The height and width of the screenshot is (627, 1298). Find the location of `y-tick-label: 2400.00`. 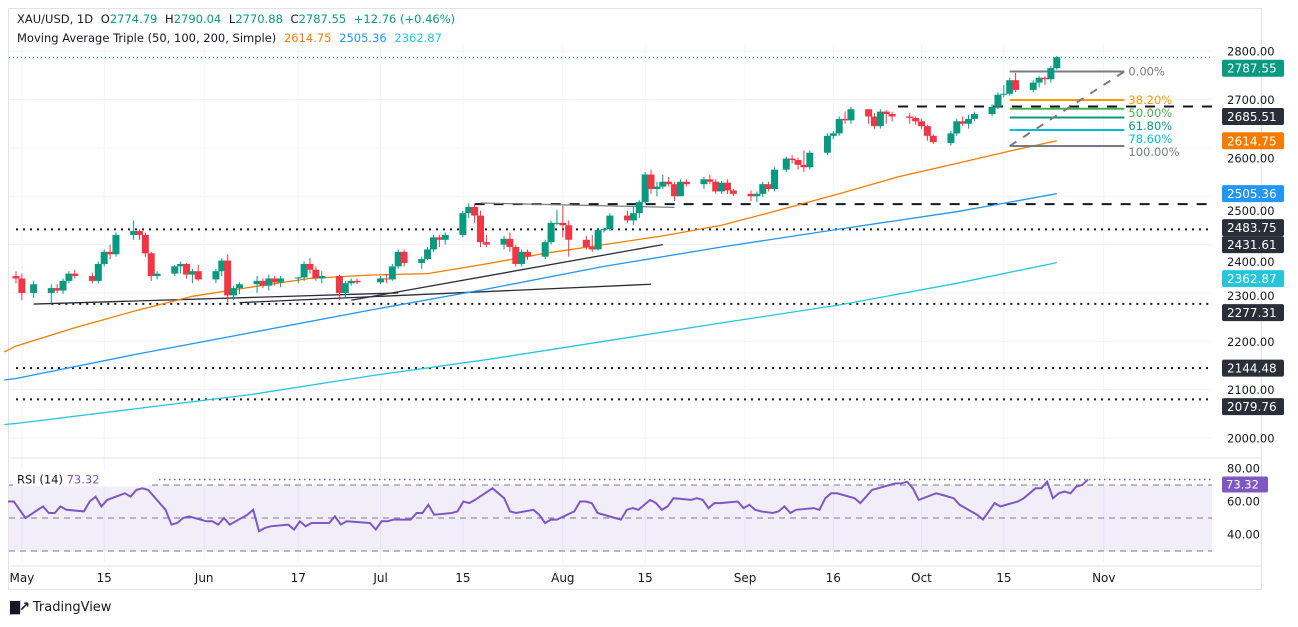

y-tick-label: 2400.00 is located at coordinates (1251, 262).